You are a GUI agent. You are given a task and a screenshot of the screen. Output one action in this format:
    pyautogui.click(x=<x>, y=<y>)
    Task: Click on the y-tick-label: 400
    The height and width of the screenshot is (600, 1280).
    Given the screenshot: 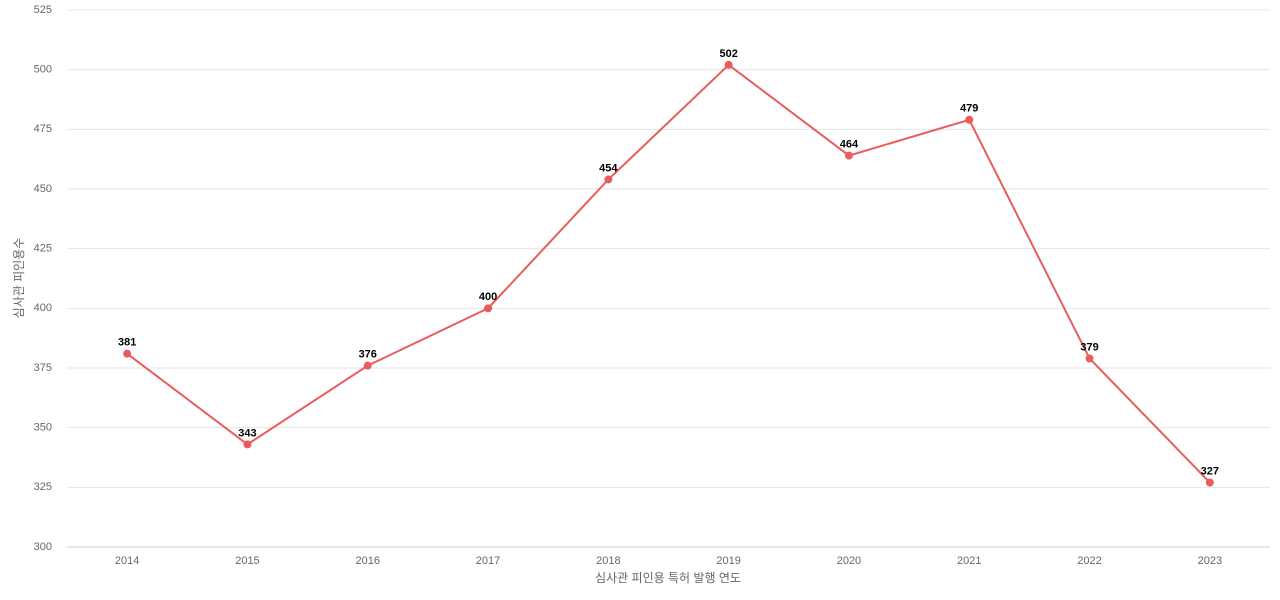 What is the action you would take?
    pyautogui.click(x=43, y=308)
    